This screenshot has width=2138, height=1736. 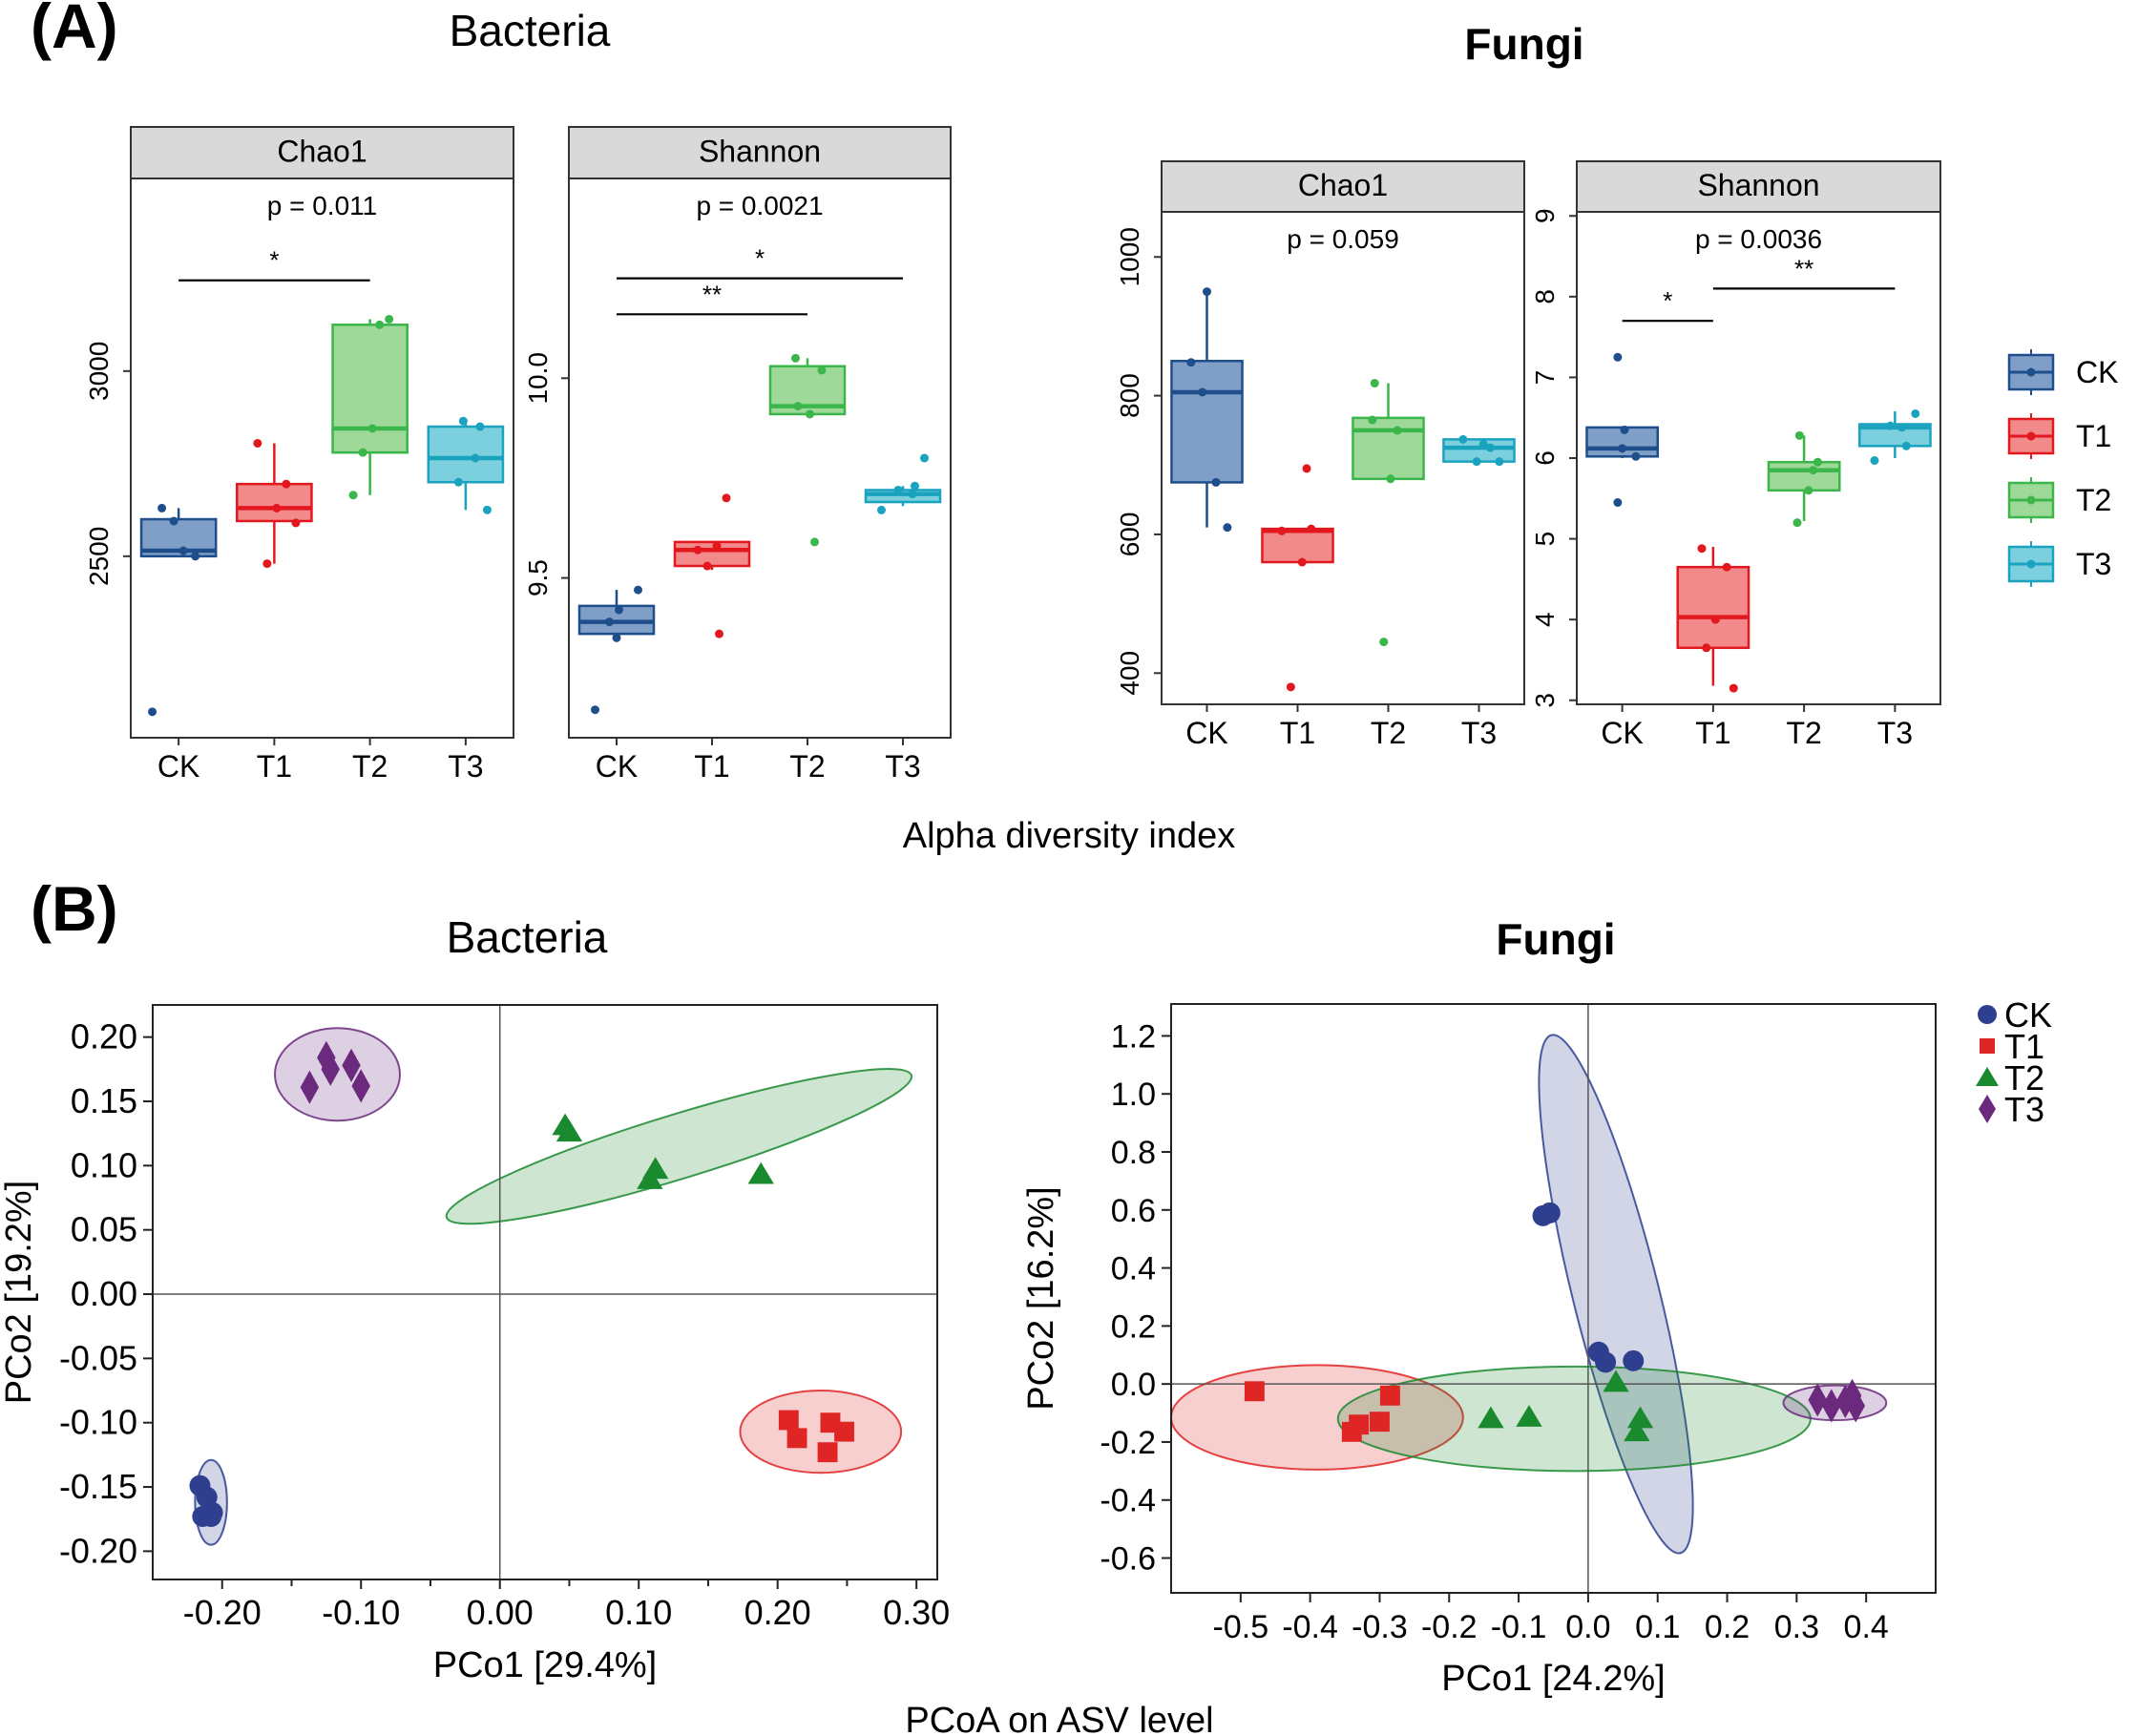 I want to click on y-tick-label: 0.00, so click(x=104, y=1293).